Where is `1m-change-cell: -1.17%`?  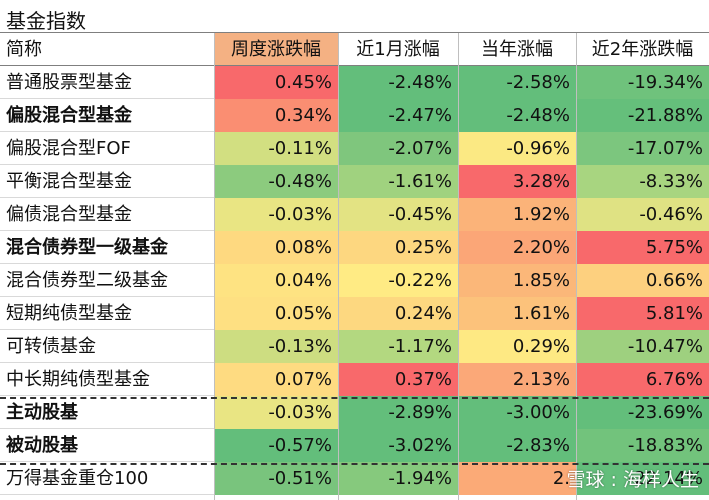
1m-change-cell: -1.17% is located at coordinates (398, 346).